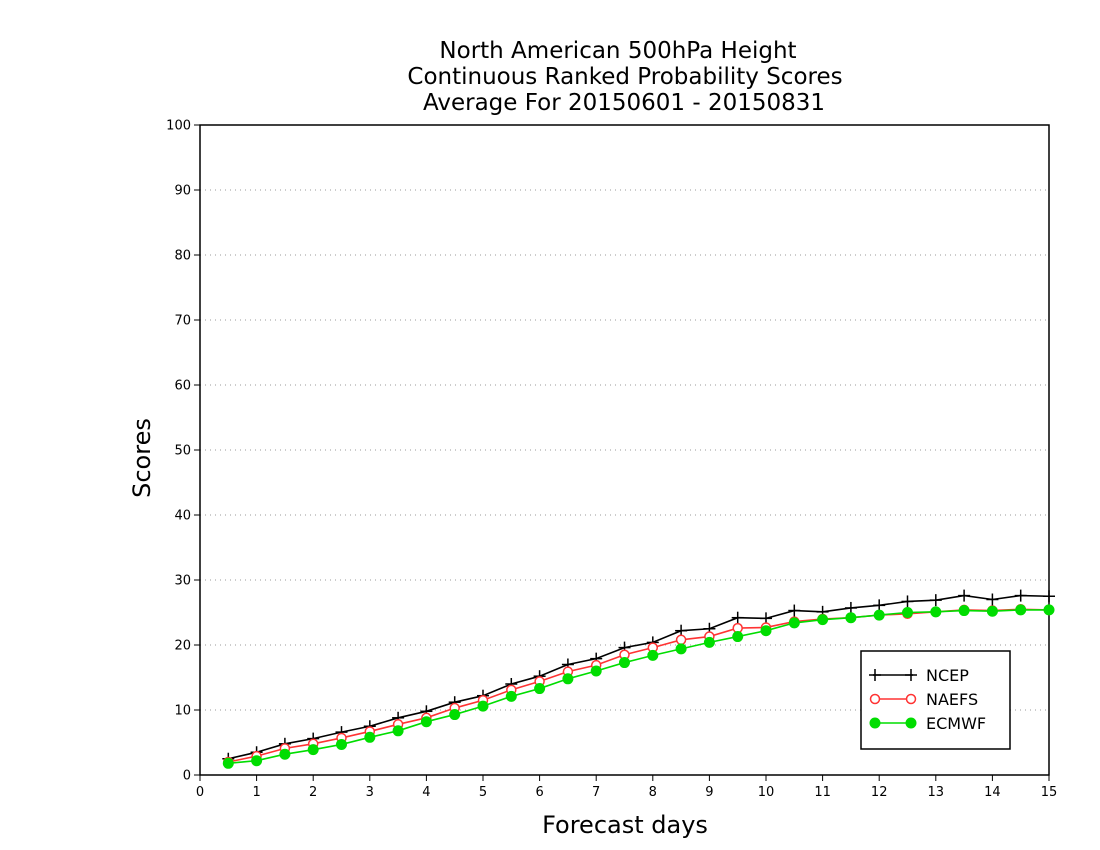 The height and width of the screenshot is (850, 1100). I want to click on x-tick-label: 4, so click(426, 792).